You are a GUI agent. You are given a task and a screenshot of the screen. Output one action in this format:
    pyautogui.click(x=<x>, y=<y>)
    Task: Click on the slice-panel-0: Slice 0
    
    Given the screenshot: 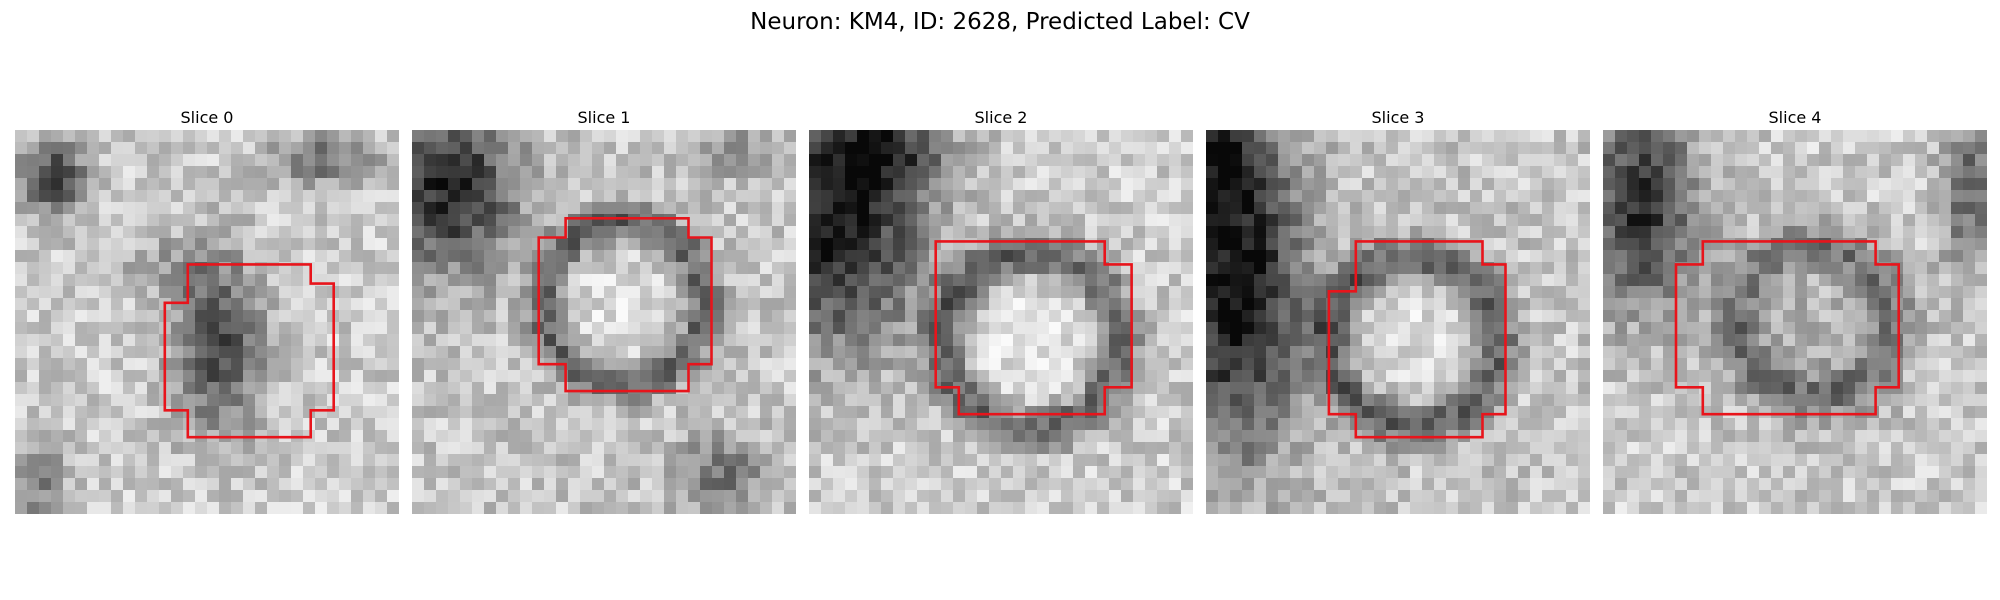 What is the action you would take?
    pyautogui.click(x=207, y=311)
    